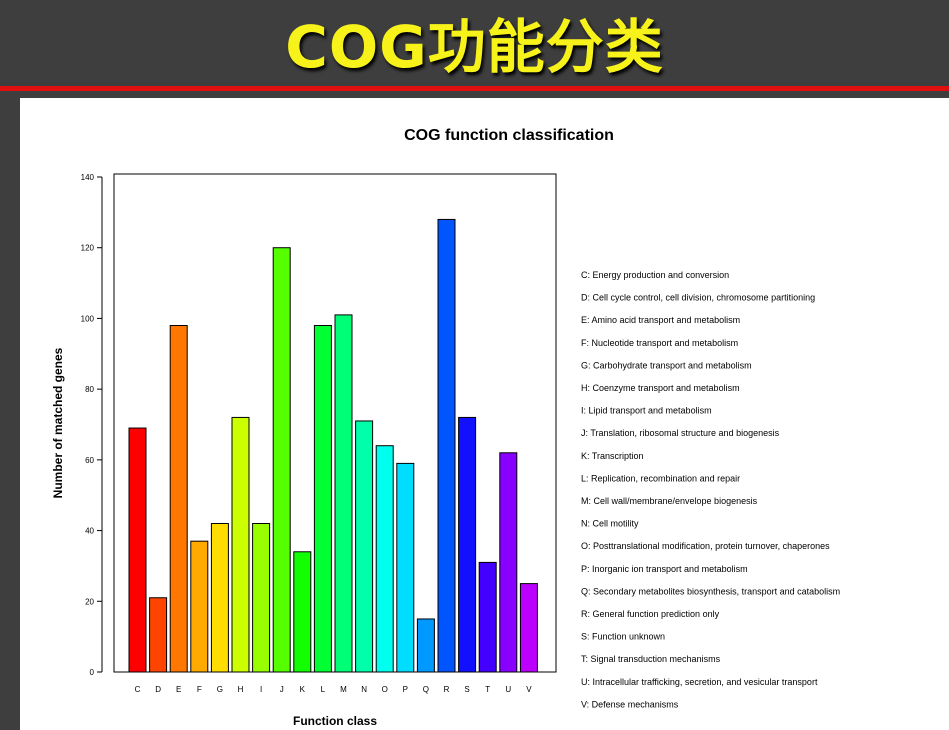 The height and width of the screenshot is (730, 949). Describe the element at coordinates (335, 721) in the screenshot. I see `x-axis-label: Function class` at that location.